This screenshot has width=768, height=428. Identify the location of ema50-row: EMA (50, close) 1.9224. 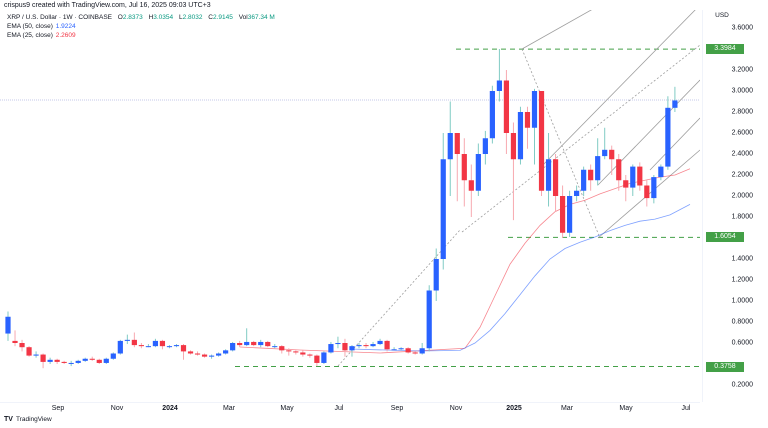
(141, 26).